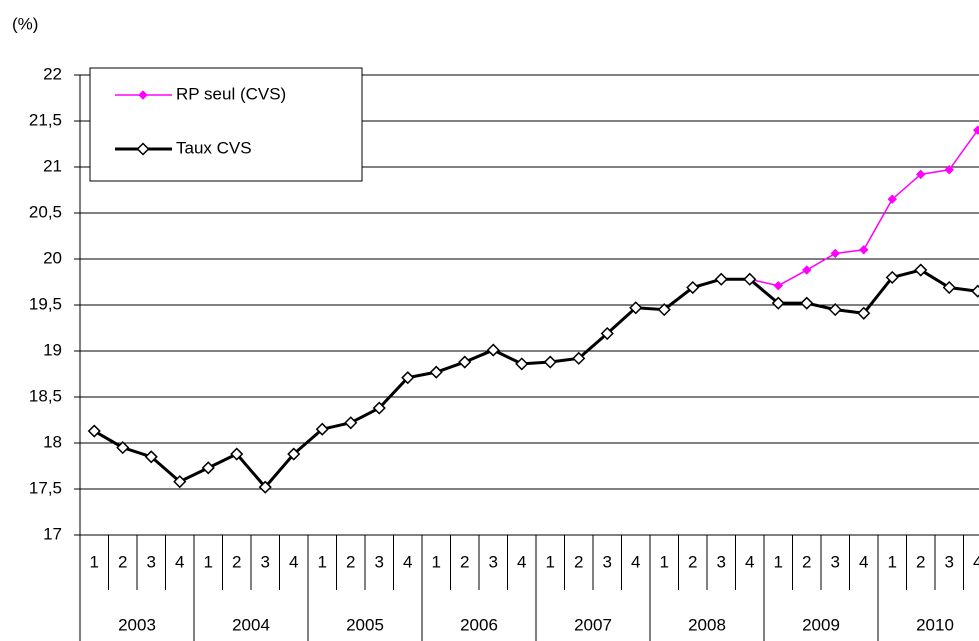  I want to click on y-tick-label: 19,5, so click(45, 303).